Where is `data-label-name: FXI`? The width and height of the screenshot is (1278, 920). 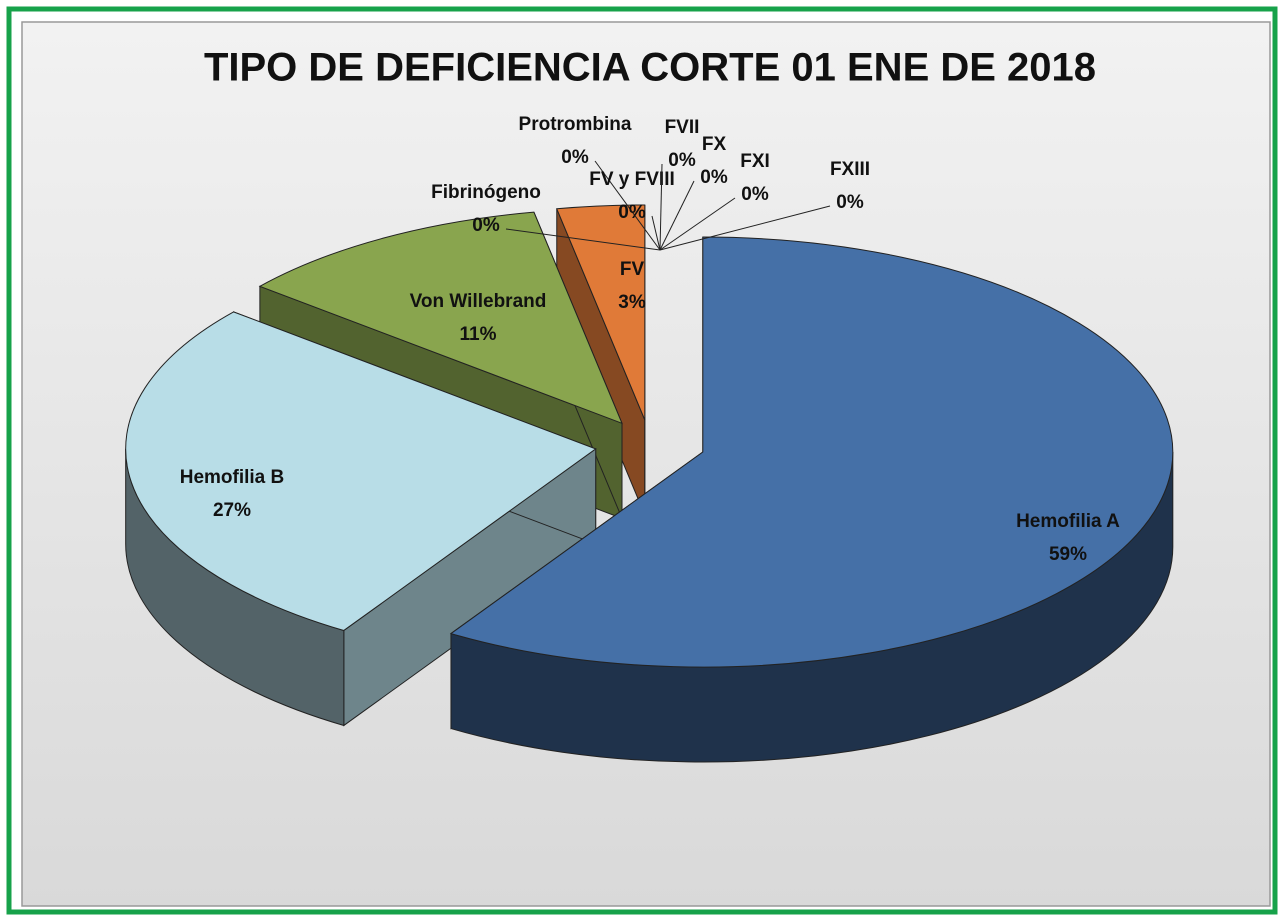
data-label-name: FXI is located at coordinates (755, 161).